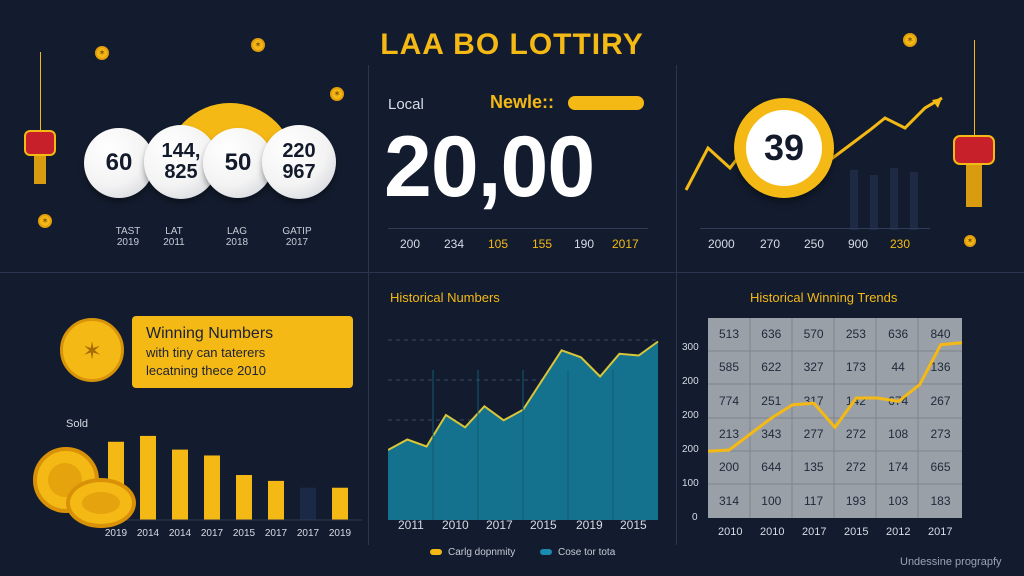  Describe the element at coordinates (815, 239) in the screenshot. I see `top-right-ticks: 2000 270 250 900 230` at that location.